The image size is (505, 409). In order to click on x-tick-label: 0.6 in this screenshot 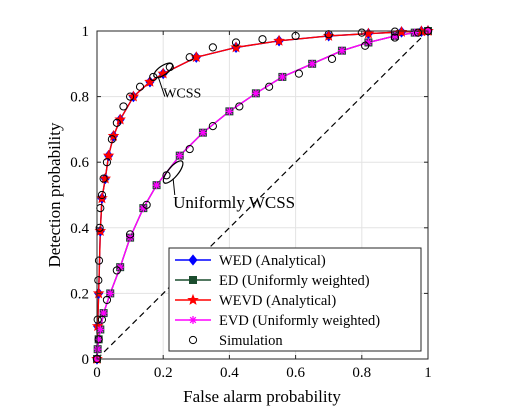, I will do `click(295, 373)`.